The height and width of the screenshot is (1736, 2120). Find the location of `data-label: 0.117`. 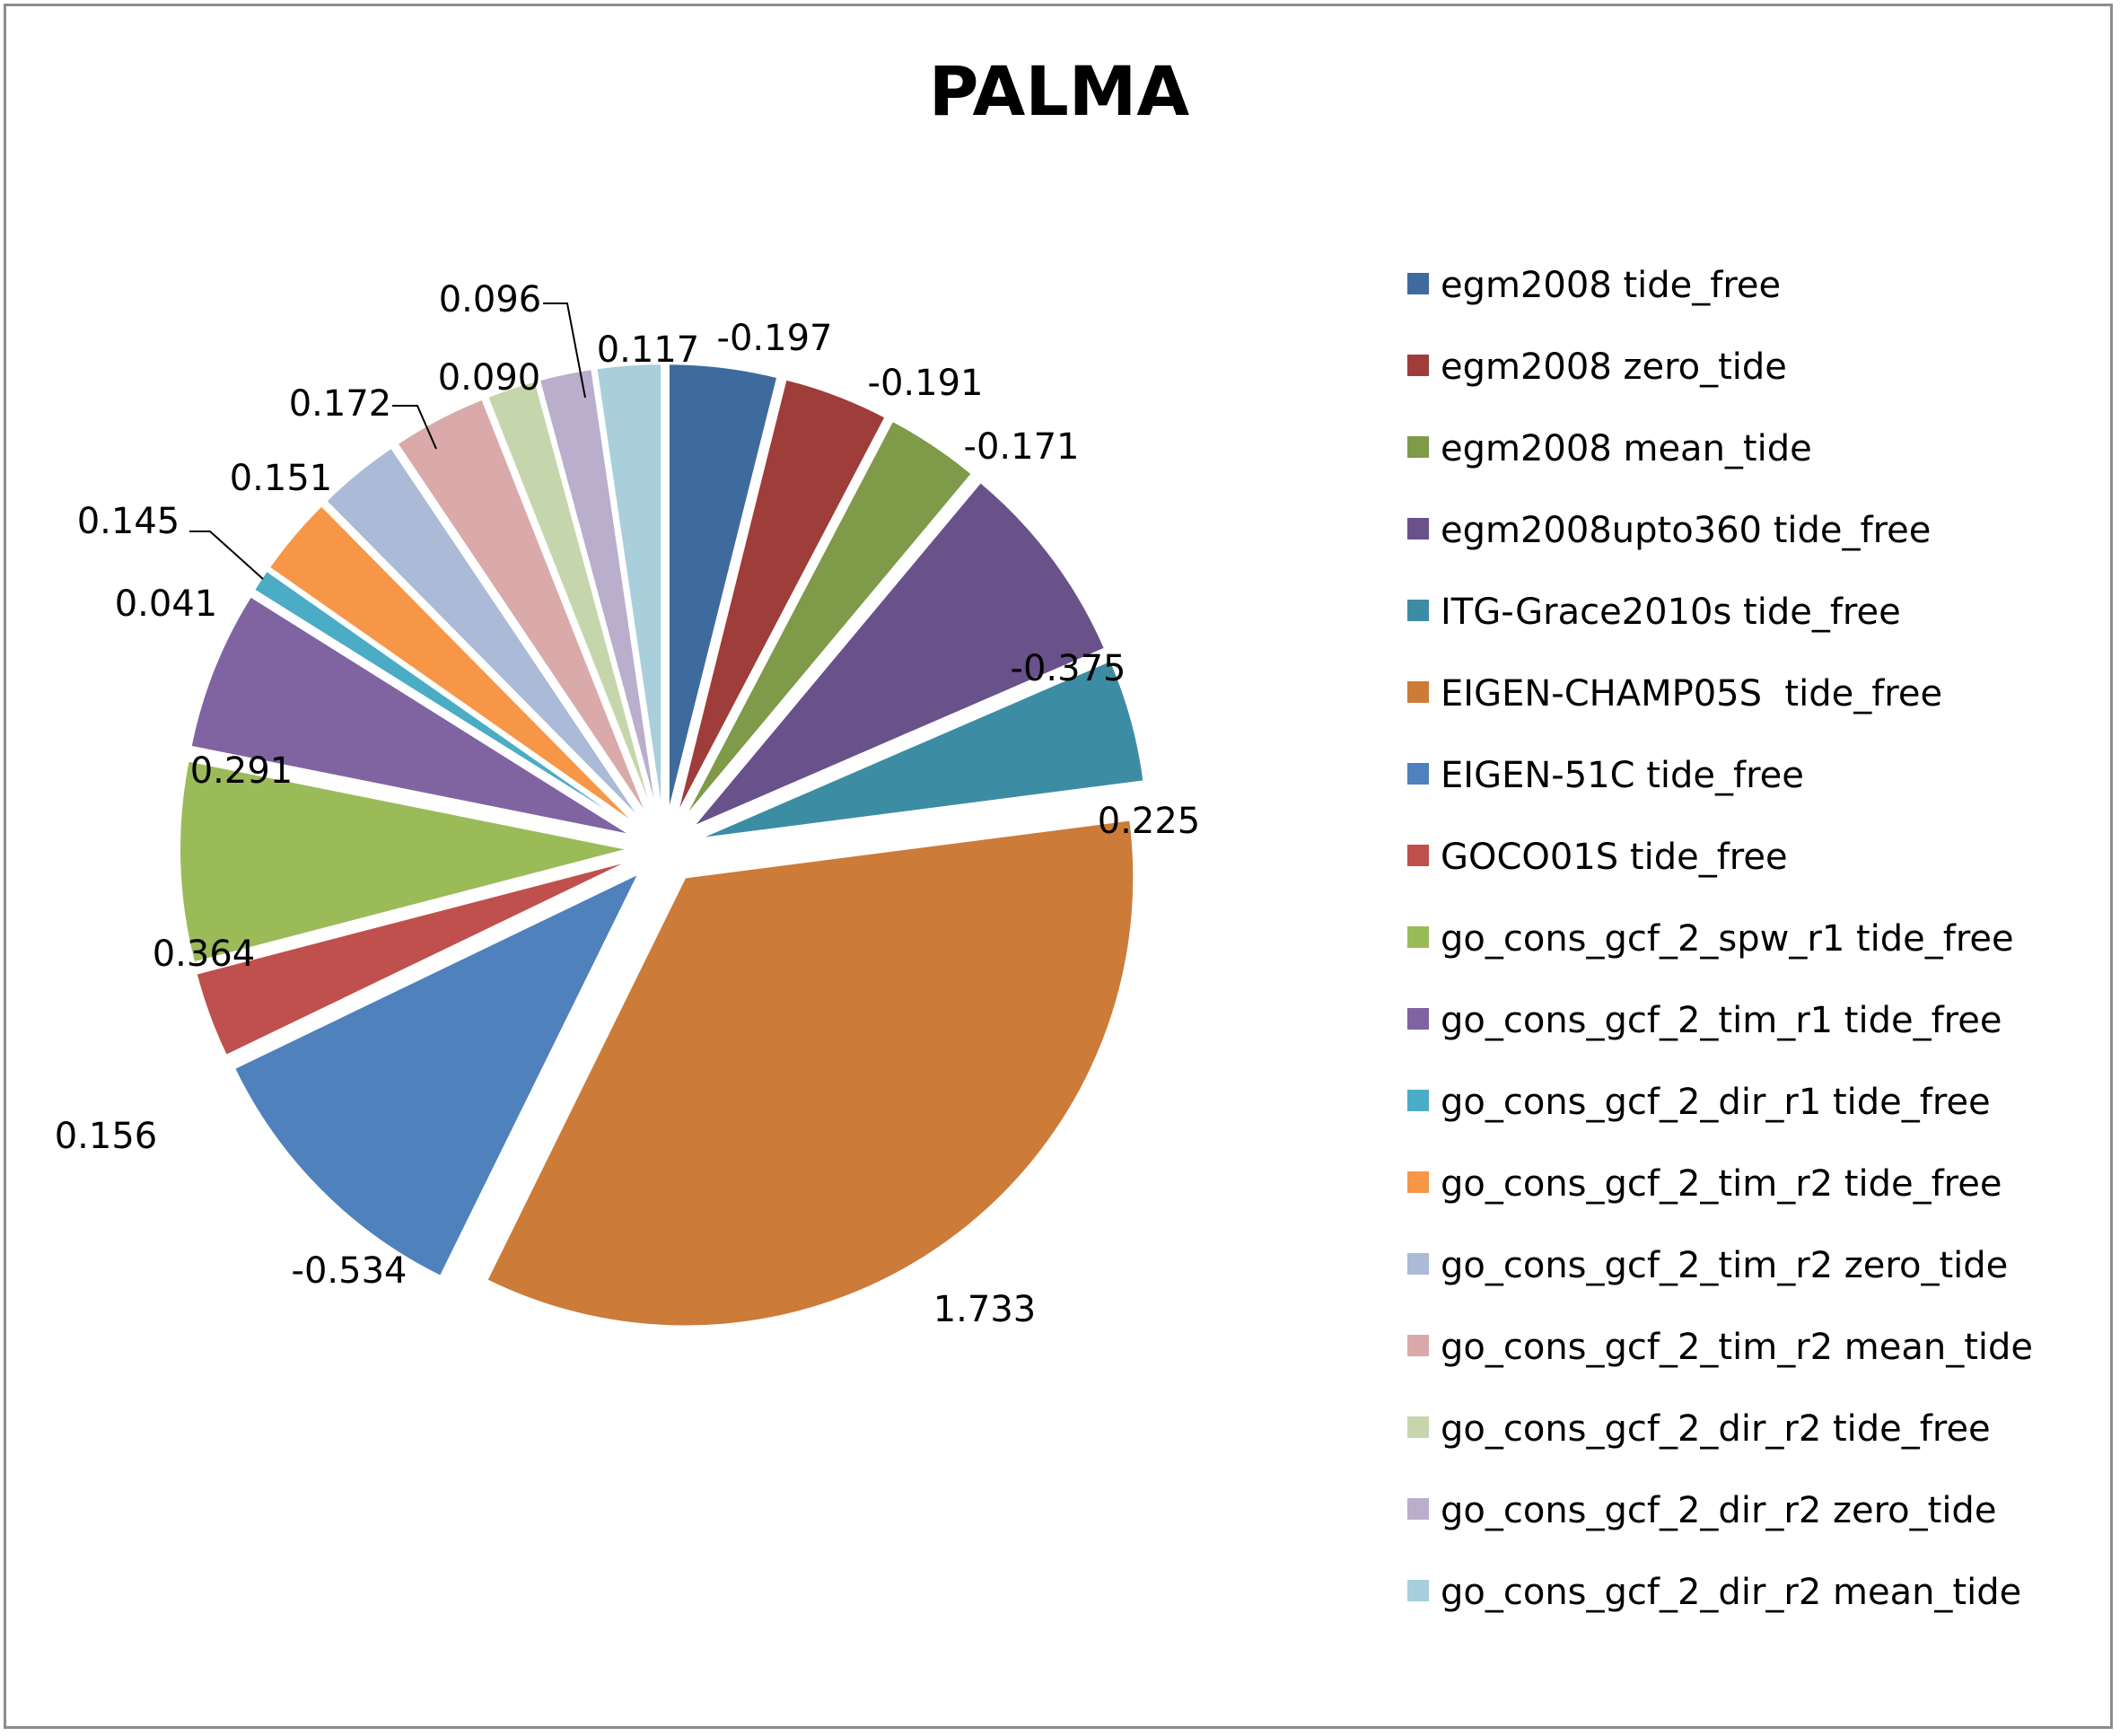

data-label: 0.117 is located at coordinates (648, 350).